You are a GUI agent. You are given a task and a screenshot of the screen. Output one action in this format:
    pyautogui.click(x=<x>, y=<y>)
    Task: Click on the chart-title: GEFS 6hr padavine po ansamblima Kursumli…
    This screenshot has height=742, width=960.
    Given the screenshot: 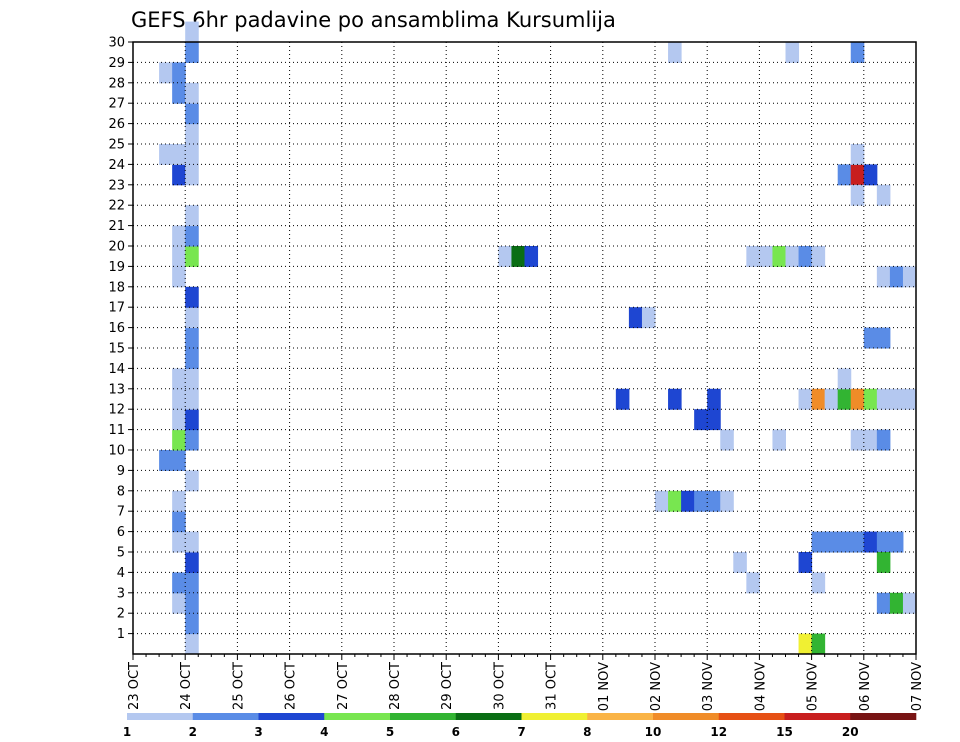 What is the action you would take?
    pyautogui.click(x=373, y=20)
    